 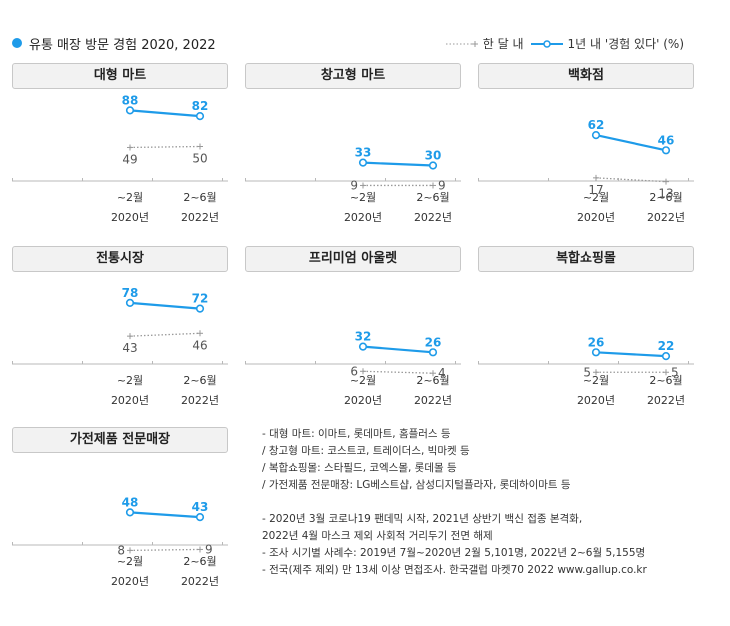 I want to click on chart-panel: 가전제품 전문매장 ~2월 2020년 2~6월 2022년 48 8 43 9, so click(x=120, y=509).